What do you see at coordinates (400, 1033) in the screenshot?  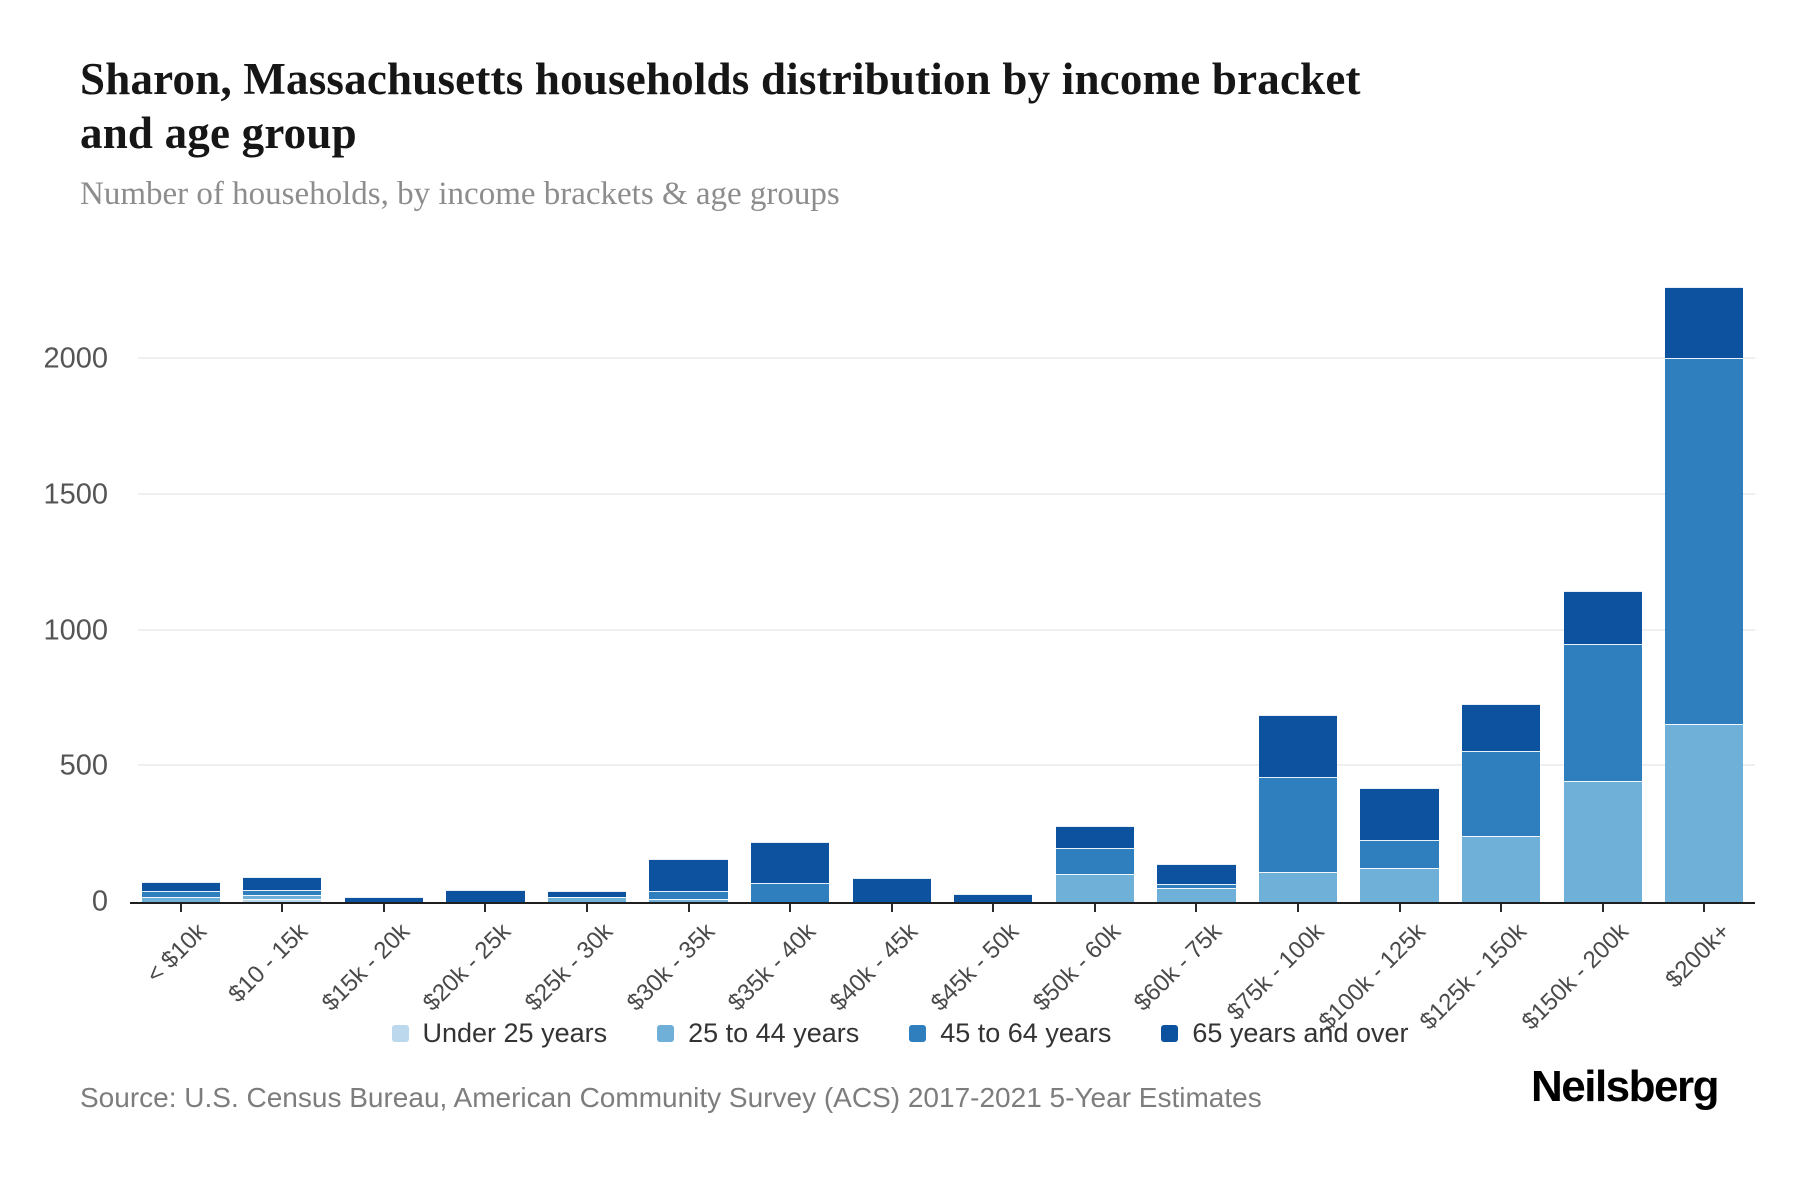 I see `legend-swatch-under-25-years` at bounding box center [400, 1033].